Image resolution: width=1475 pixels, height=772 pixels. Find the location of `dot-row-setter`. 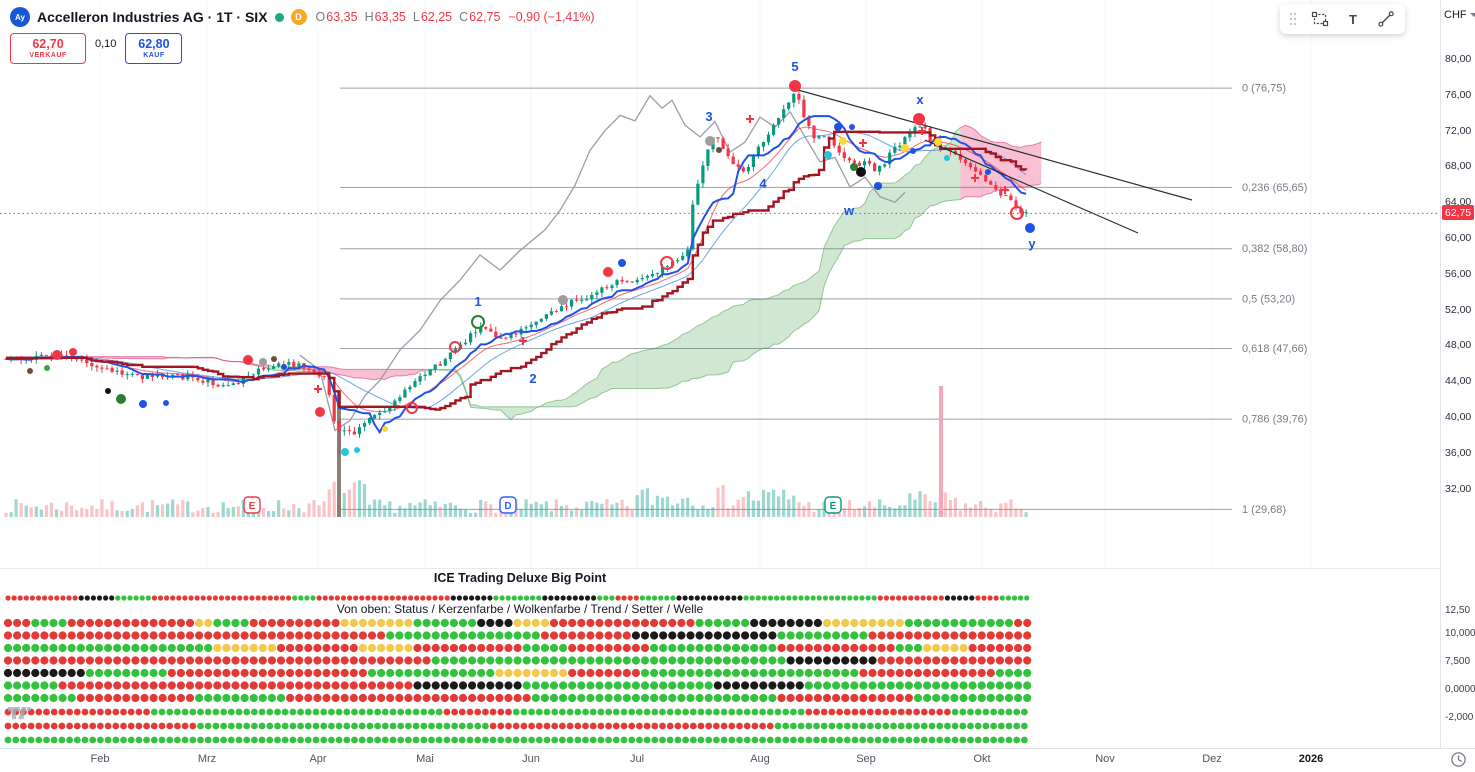

dot-row-setter is located at coordinates (516, 712).